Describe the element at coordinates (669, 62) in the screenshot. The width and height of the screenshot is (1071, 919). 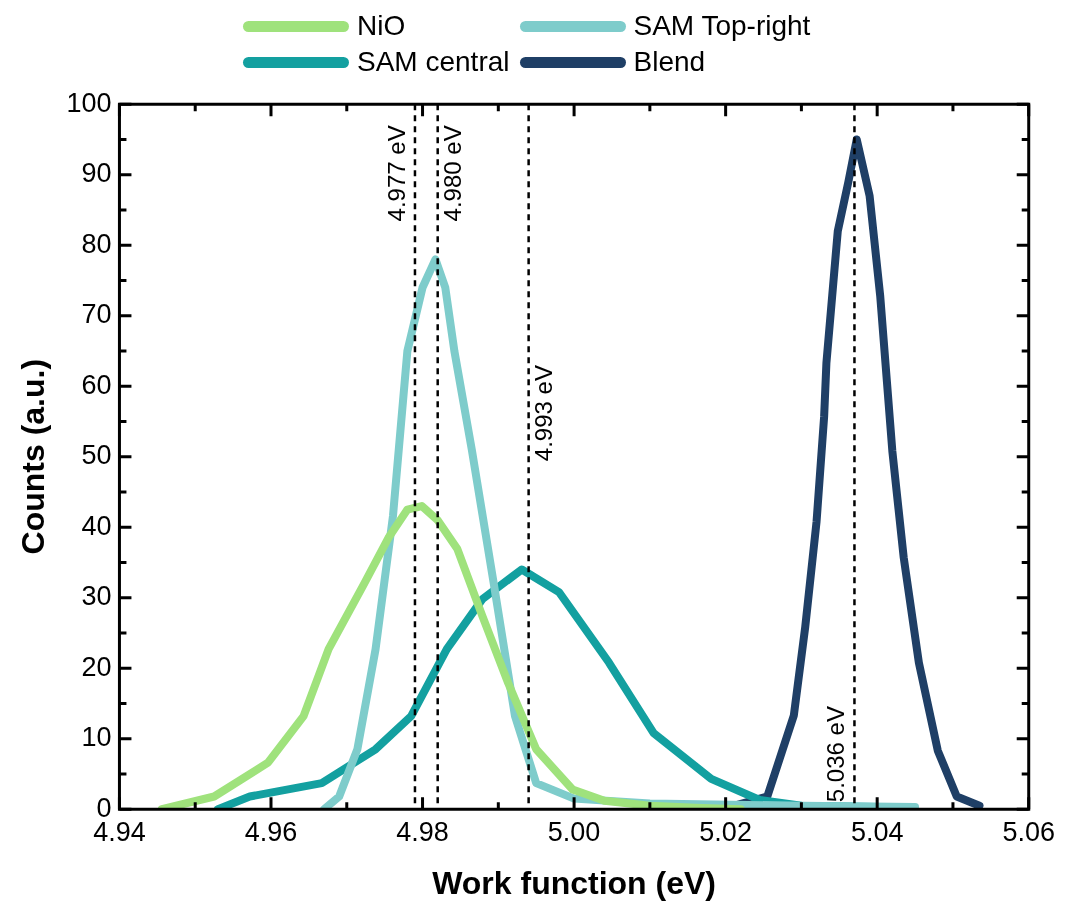
I see `legend-label: Blend` at that location.